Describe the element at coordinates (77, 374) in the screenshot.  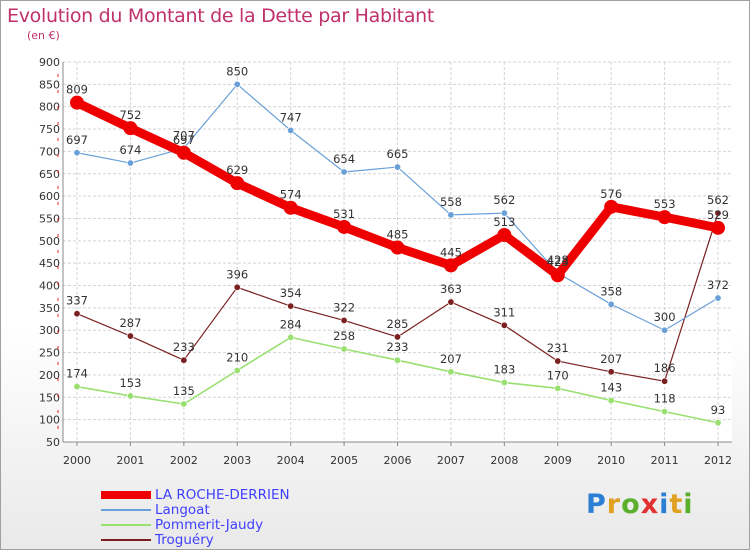
I see `data-label: 174` at that location.